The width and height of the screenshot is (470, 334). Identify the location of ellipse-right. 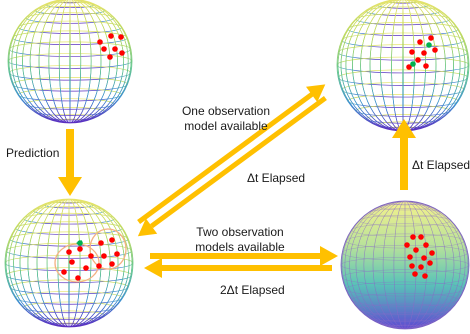
(108, 249).